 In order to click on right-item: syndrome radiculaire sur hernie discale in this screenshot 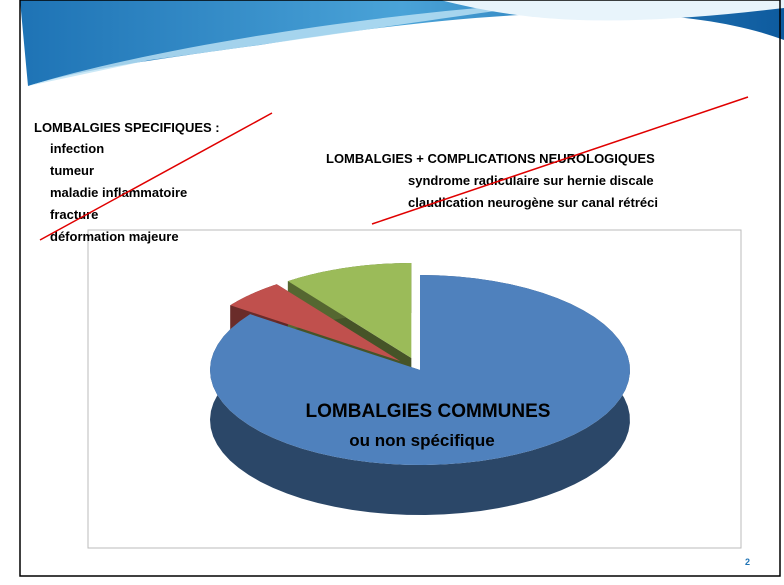, I will do `click(531, 180)`.